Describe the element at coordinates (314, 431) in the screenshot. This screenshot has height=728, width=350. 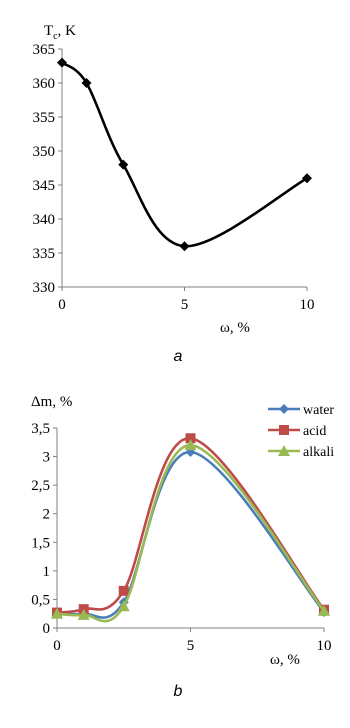
I see `legend-label: acid` at that location.